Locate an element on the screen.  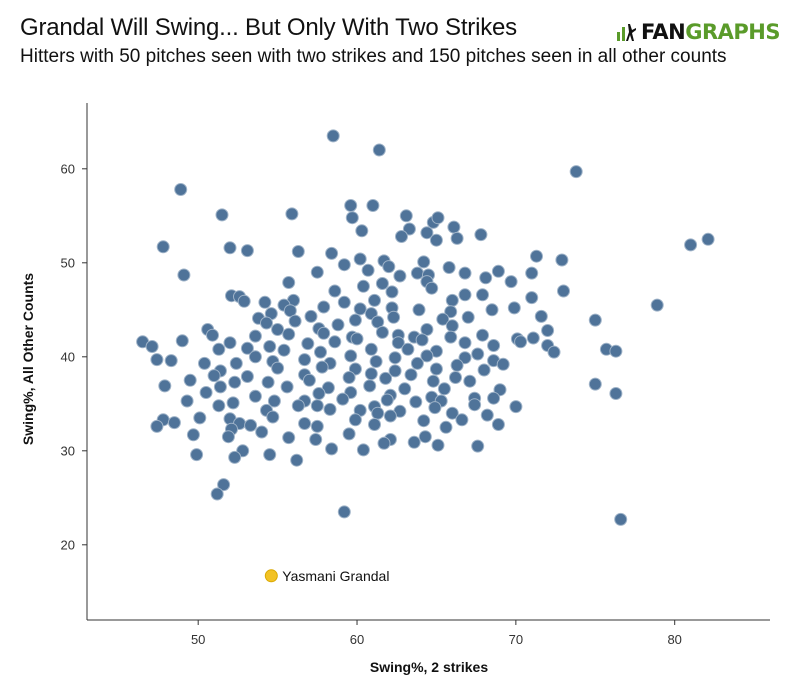
fangraphs-logo: FANGRAPHS is located at coordinates (698, 32).